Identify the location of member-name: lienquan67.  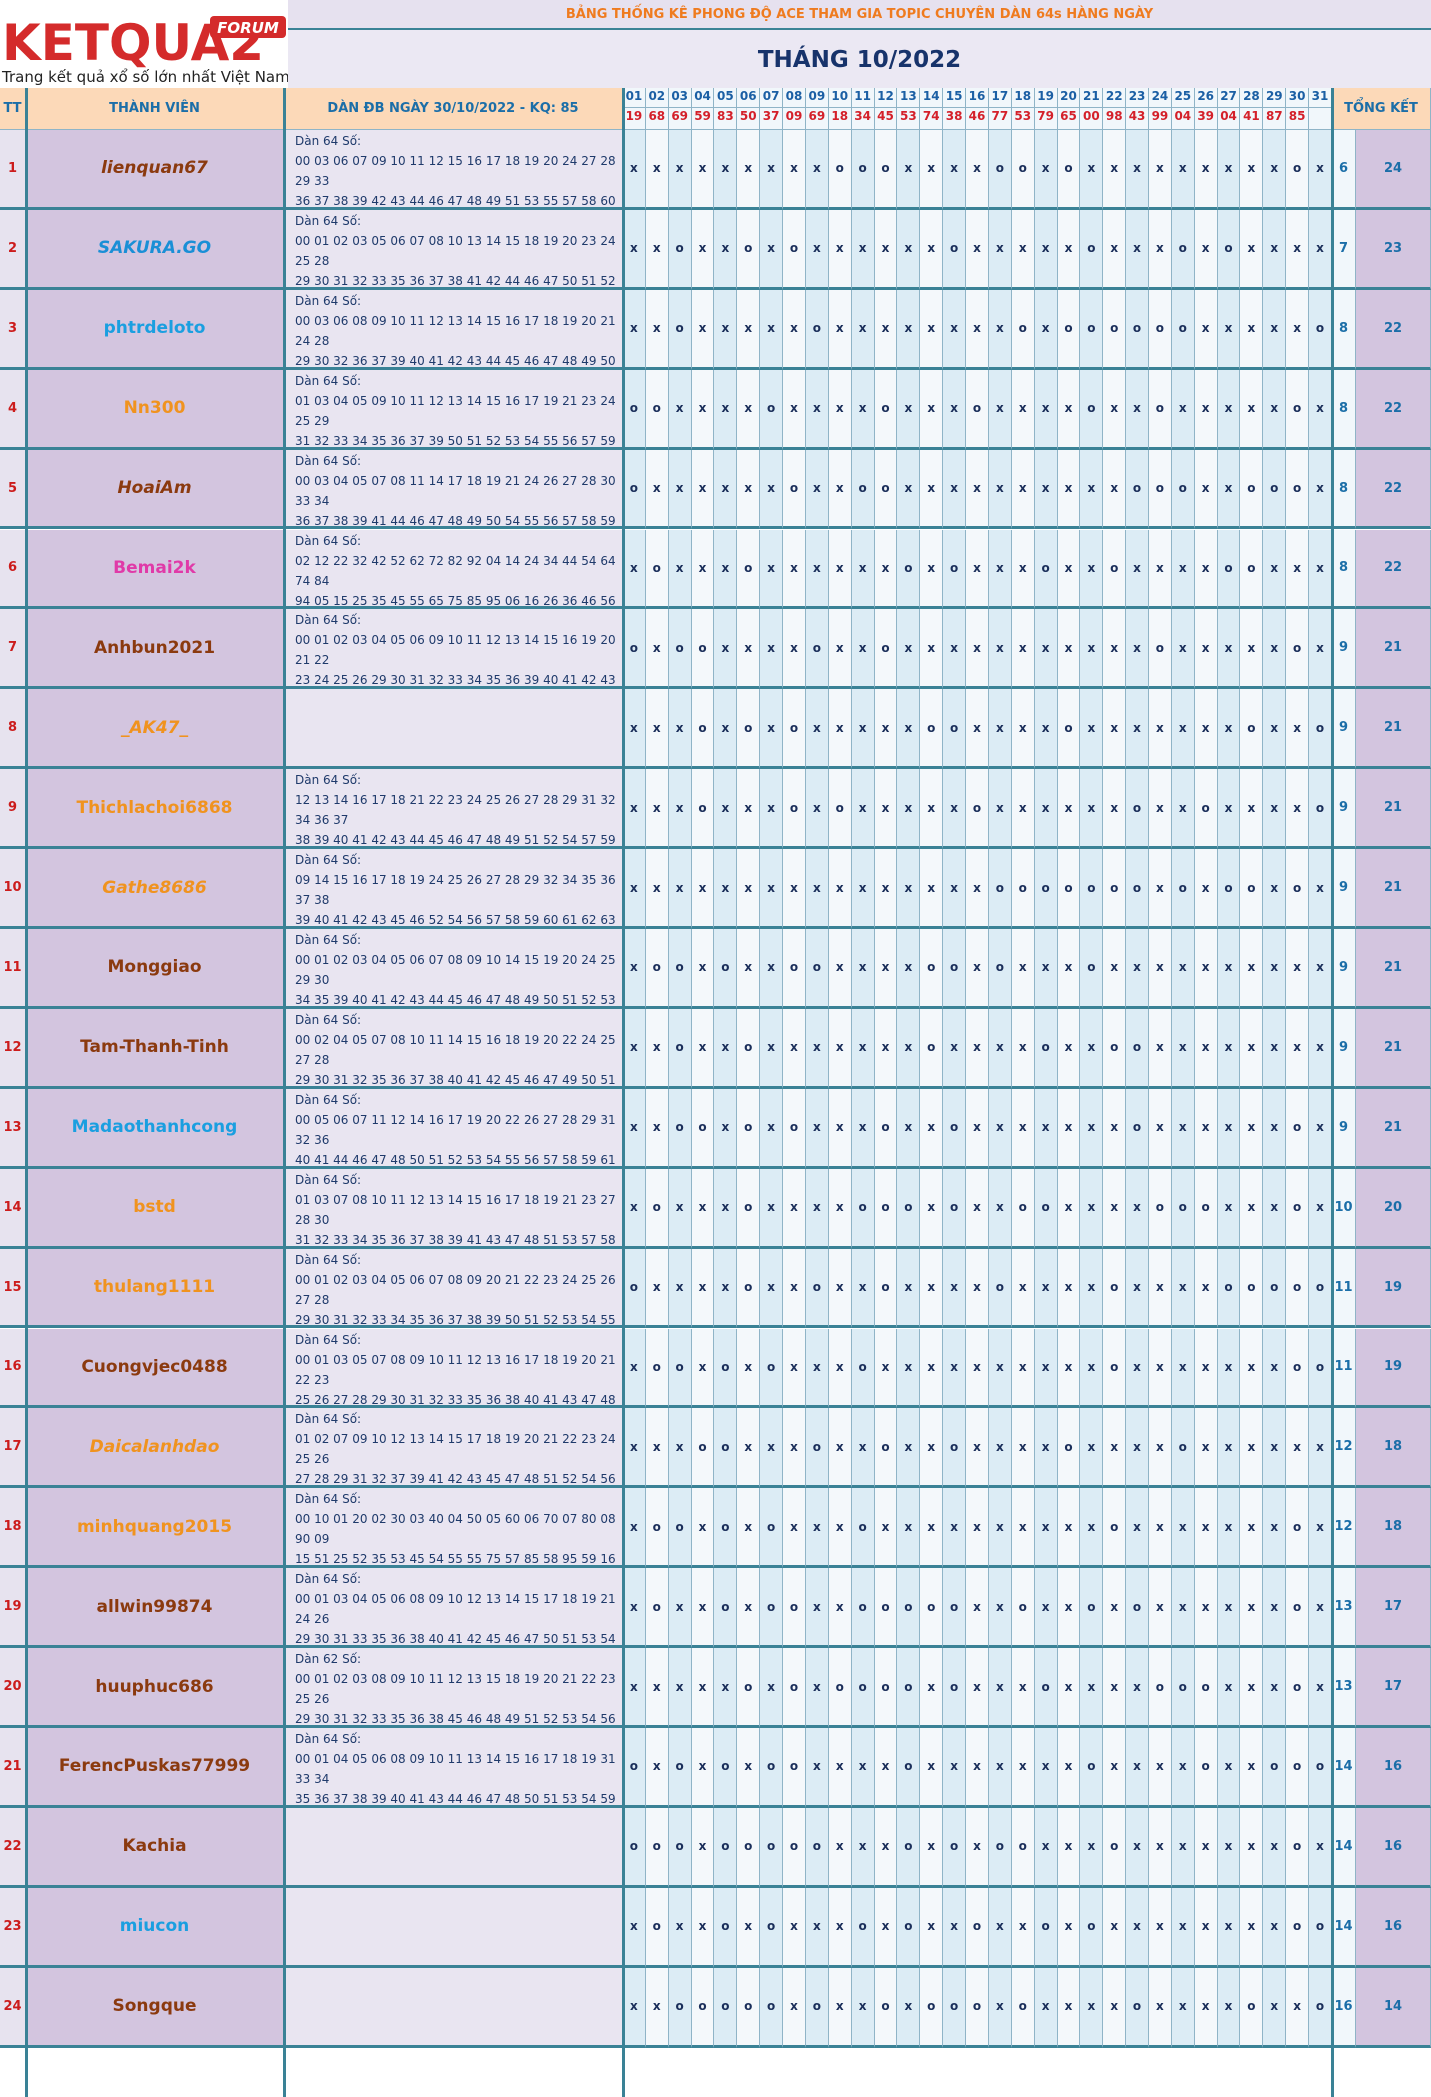
(155, 170).